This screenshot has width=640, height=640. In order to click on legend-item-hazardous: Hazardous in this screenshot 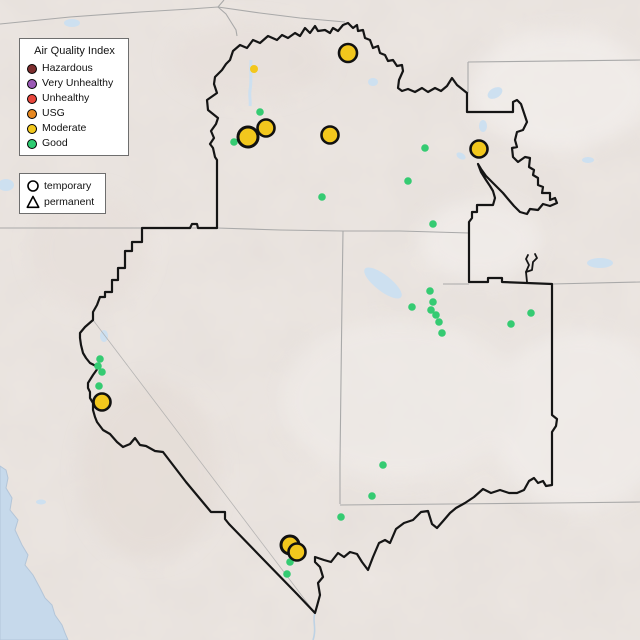, I will do `click(74, 68)`.